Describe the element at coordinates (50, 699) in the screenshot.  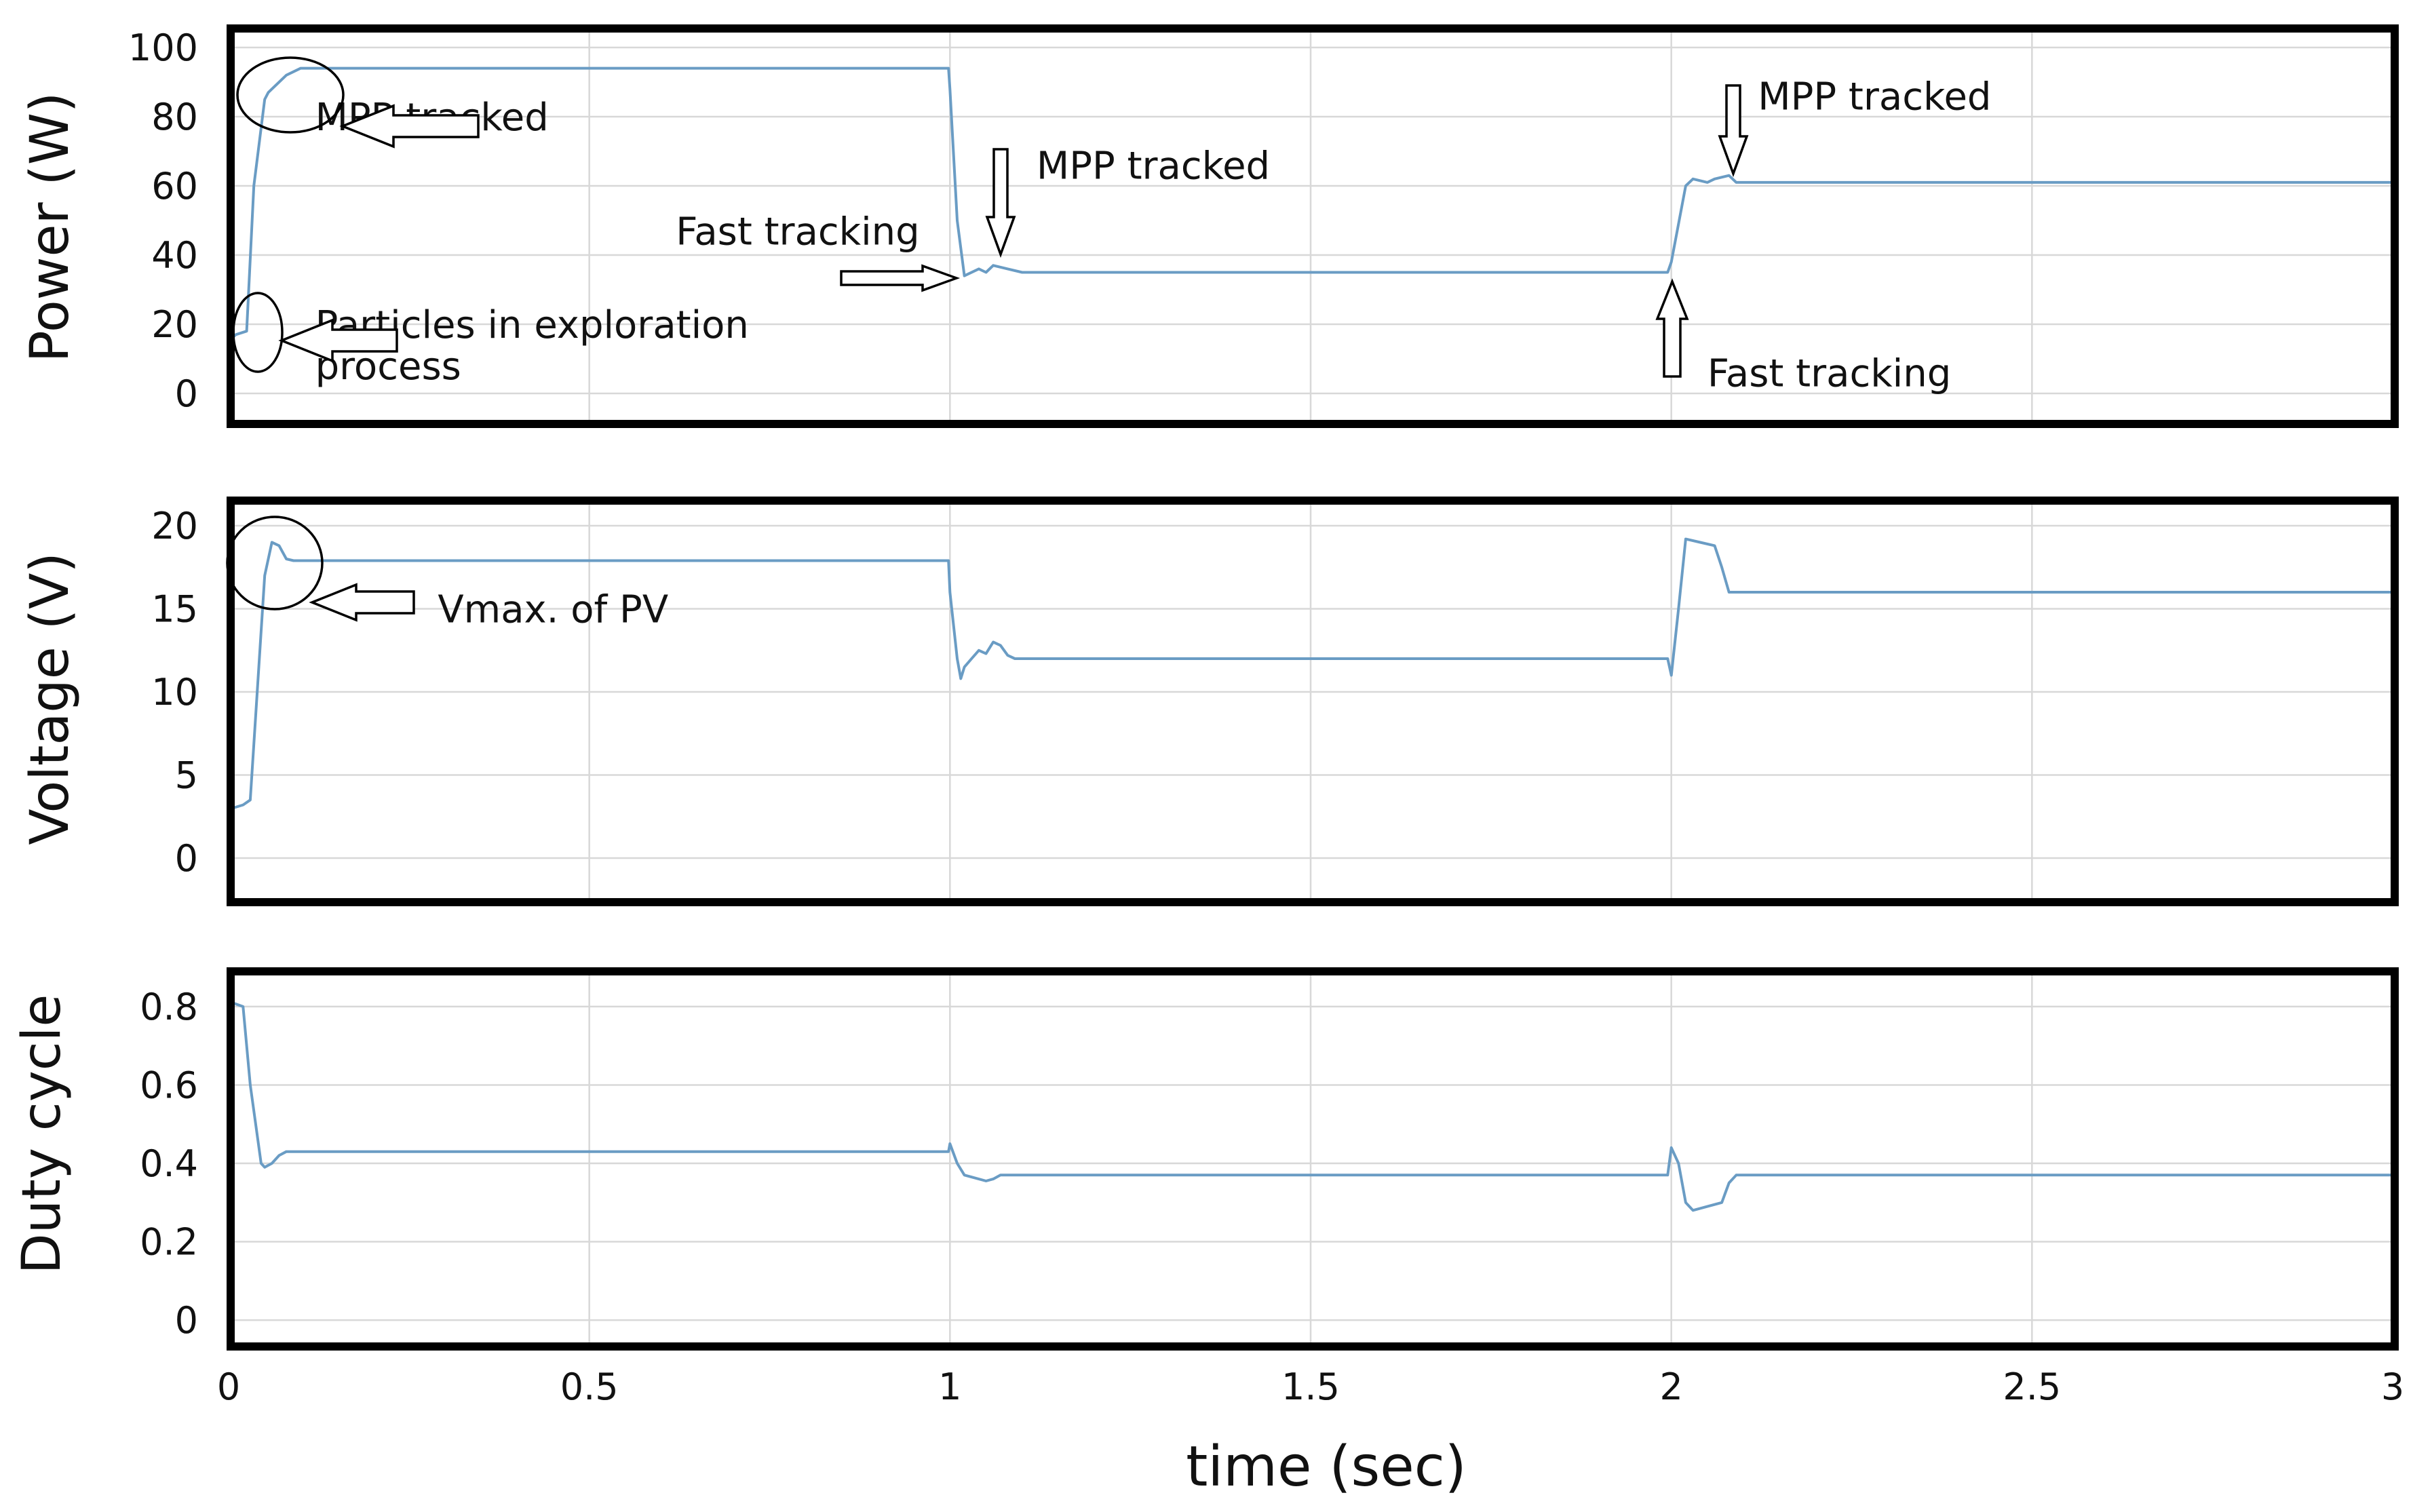
I see `y-axis-label: Voltage (V)` at that location.